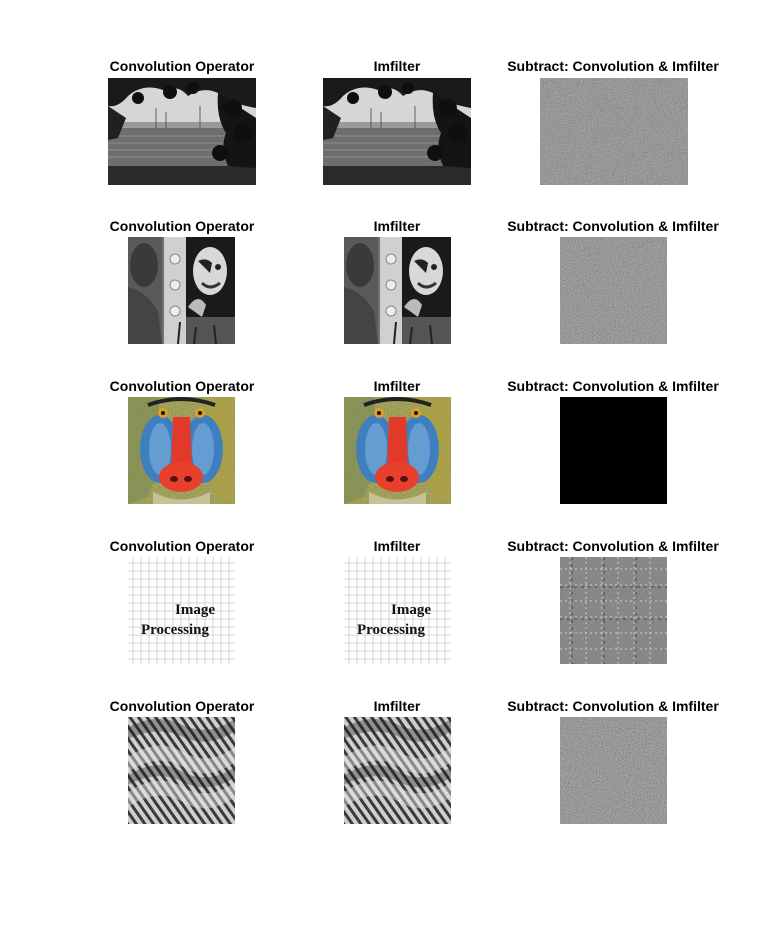  I want to click on panel-title-r5-c3: Subtract: Convolution & Imfilter, so click(613, 706).